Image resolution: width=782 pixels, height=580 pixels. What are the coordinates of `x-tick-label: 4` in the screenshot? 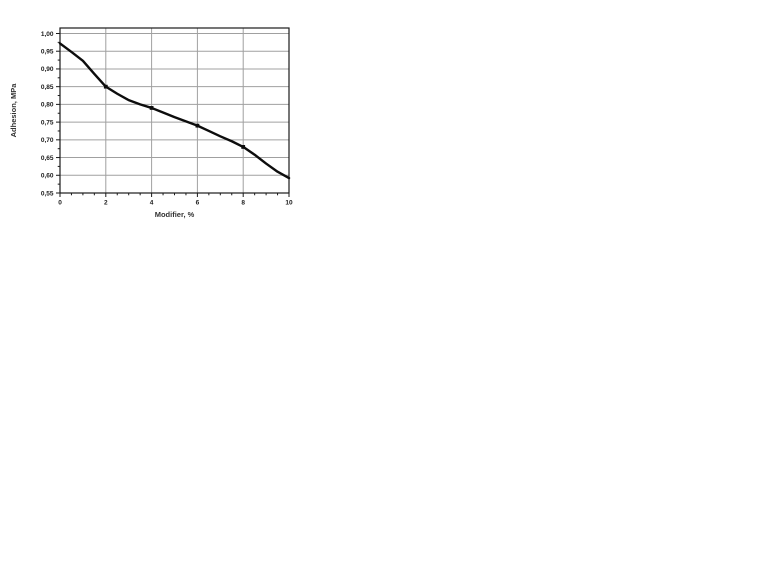 It's located at (152, 203).